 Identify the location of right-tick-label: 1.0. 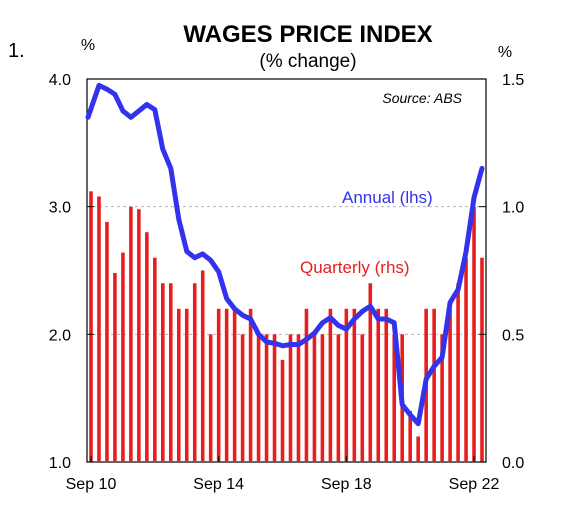
(513, 208).